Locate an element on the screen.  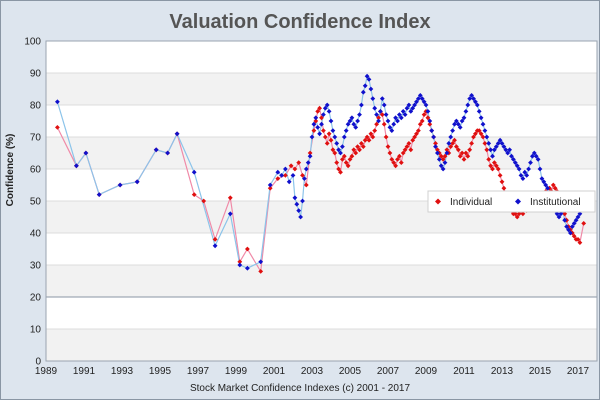
y-tick-label: 50 is located at coordinates (36, 202).